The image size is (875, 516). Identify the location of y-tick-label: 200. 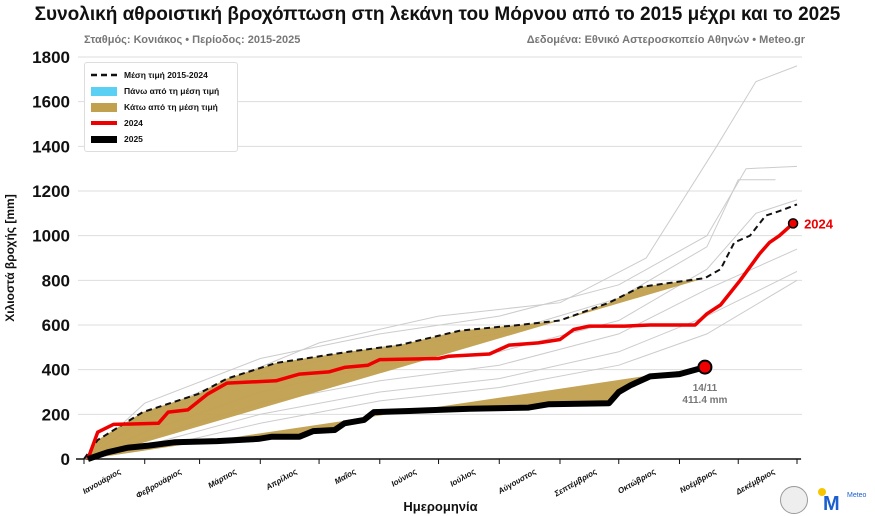
(56, 414).